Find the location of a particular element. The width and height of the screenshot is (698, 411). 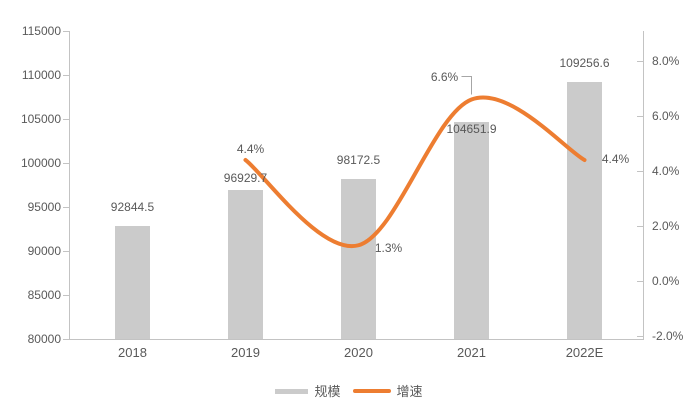

x-axis-line is located at coordinates (356, 339).